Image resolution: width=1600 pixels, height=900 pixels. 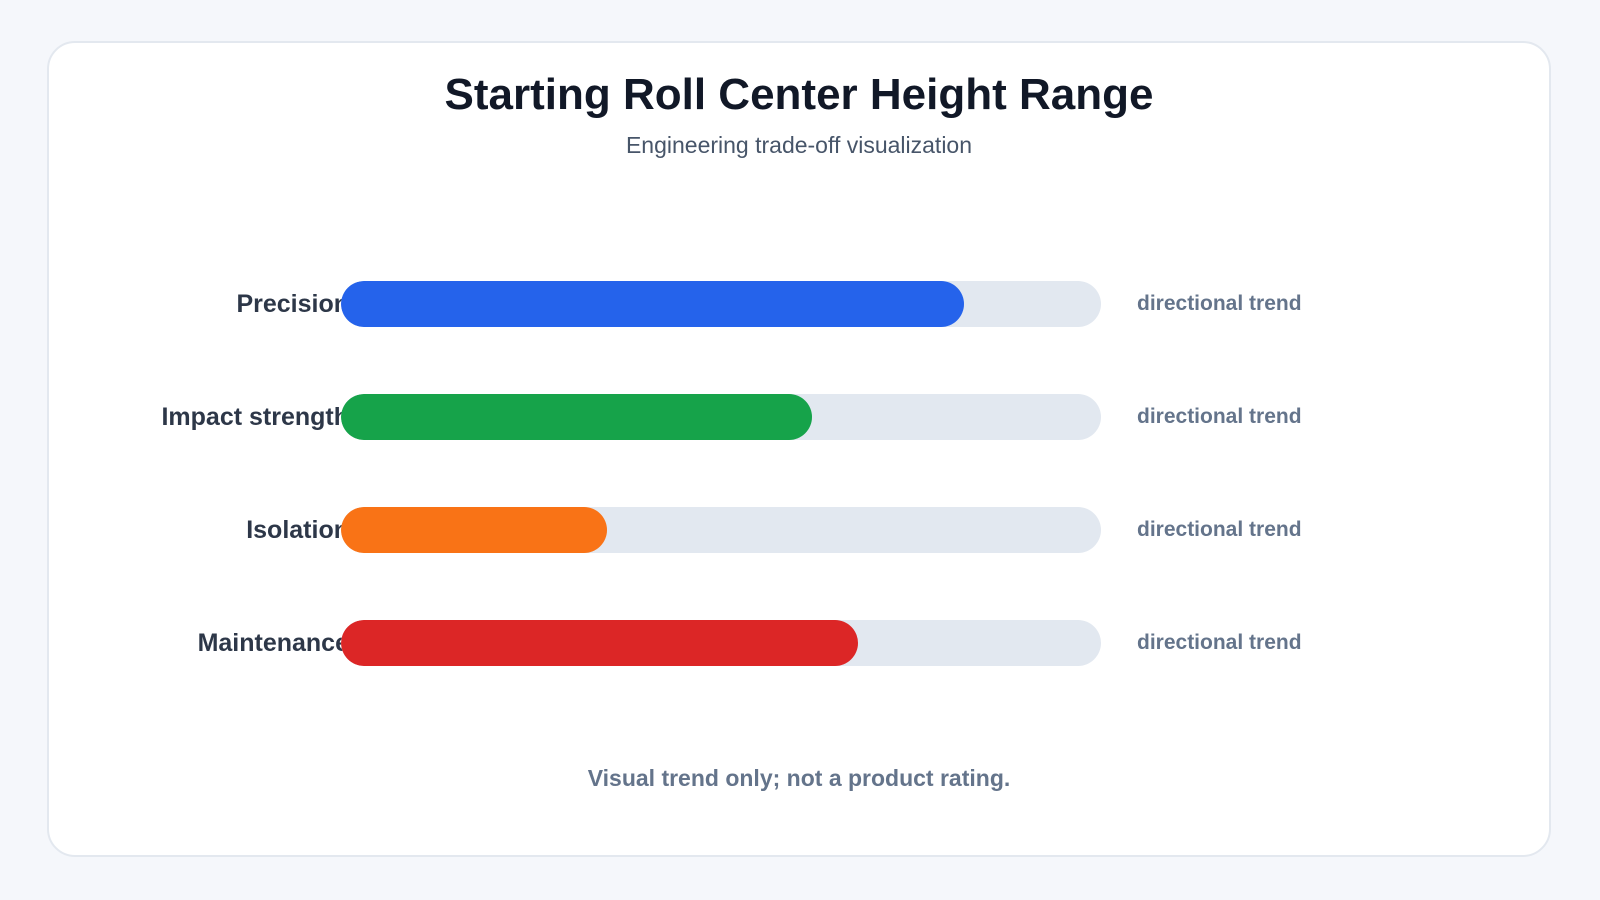 I want to click on chart-footnote: Visual trend only; not a product rating., so click(x=799, y=778).